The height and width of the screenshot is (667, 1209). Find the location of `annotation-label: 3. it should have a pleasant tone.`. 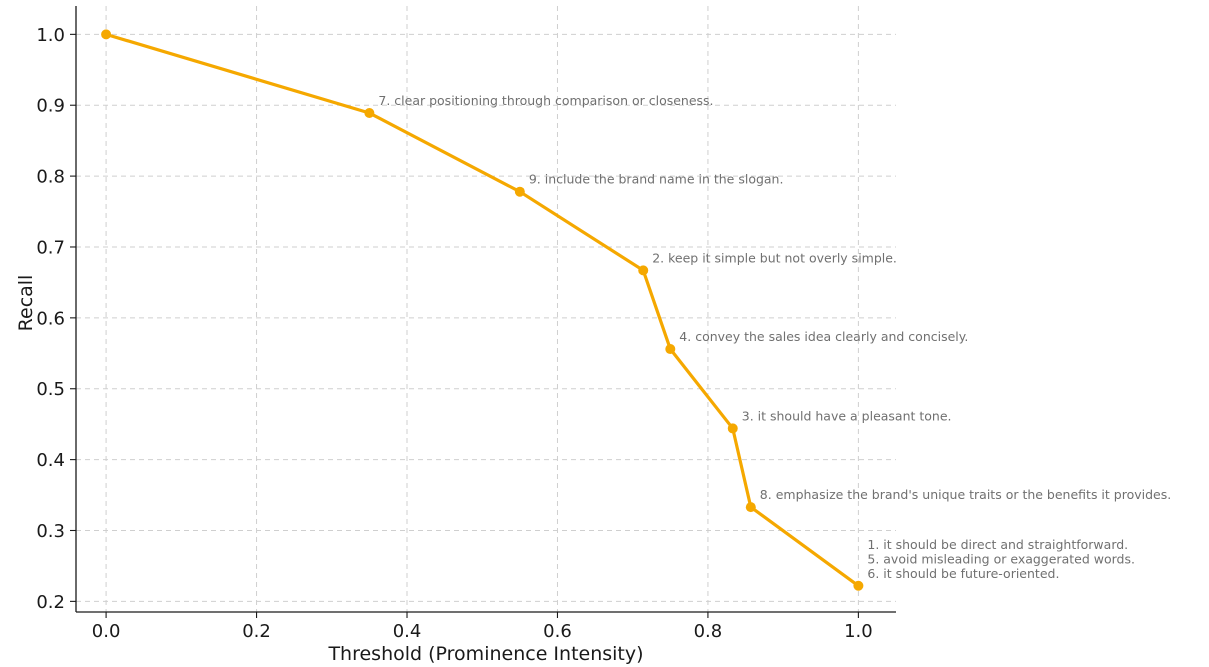

annotation-label: 3. it should have a pleasant tone. is located at coordinates (847, 415).